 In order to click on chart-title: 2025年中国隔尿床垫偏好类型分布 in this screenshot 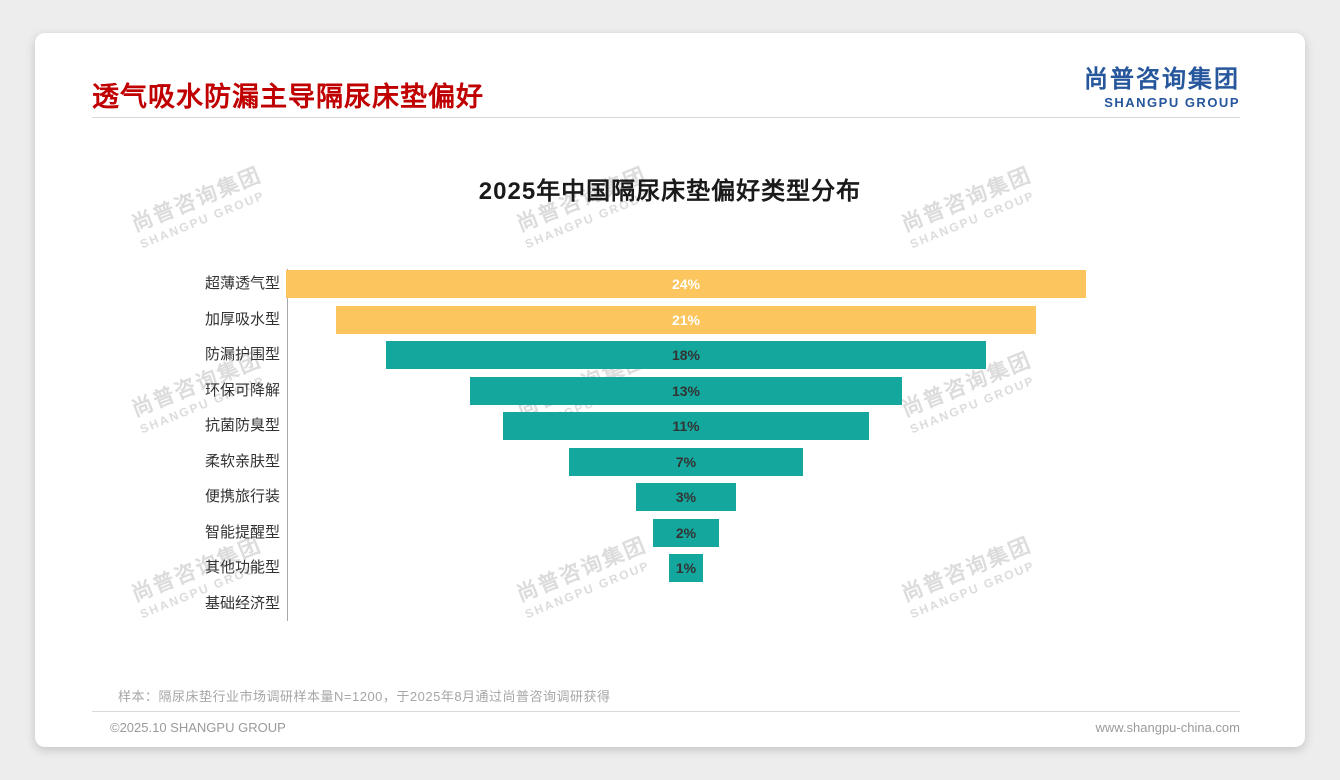, I will do `click(670, 191)`.